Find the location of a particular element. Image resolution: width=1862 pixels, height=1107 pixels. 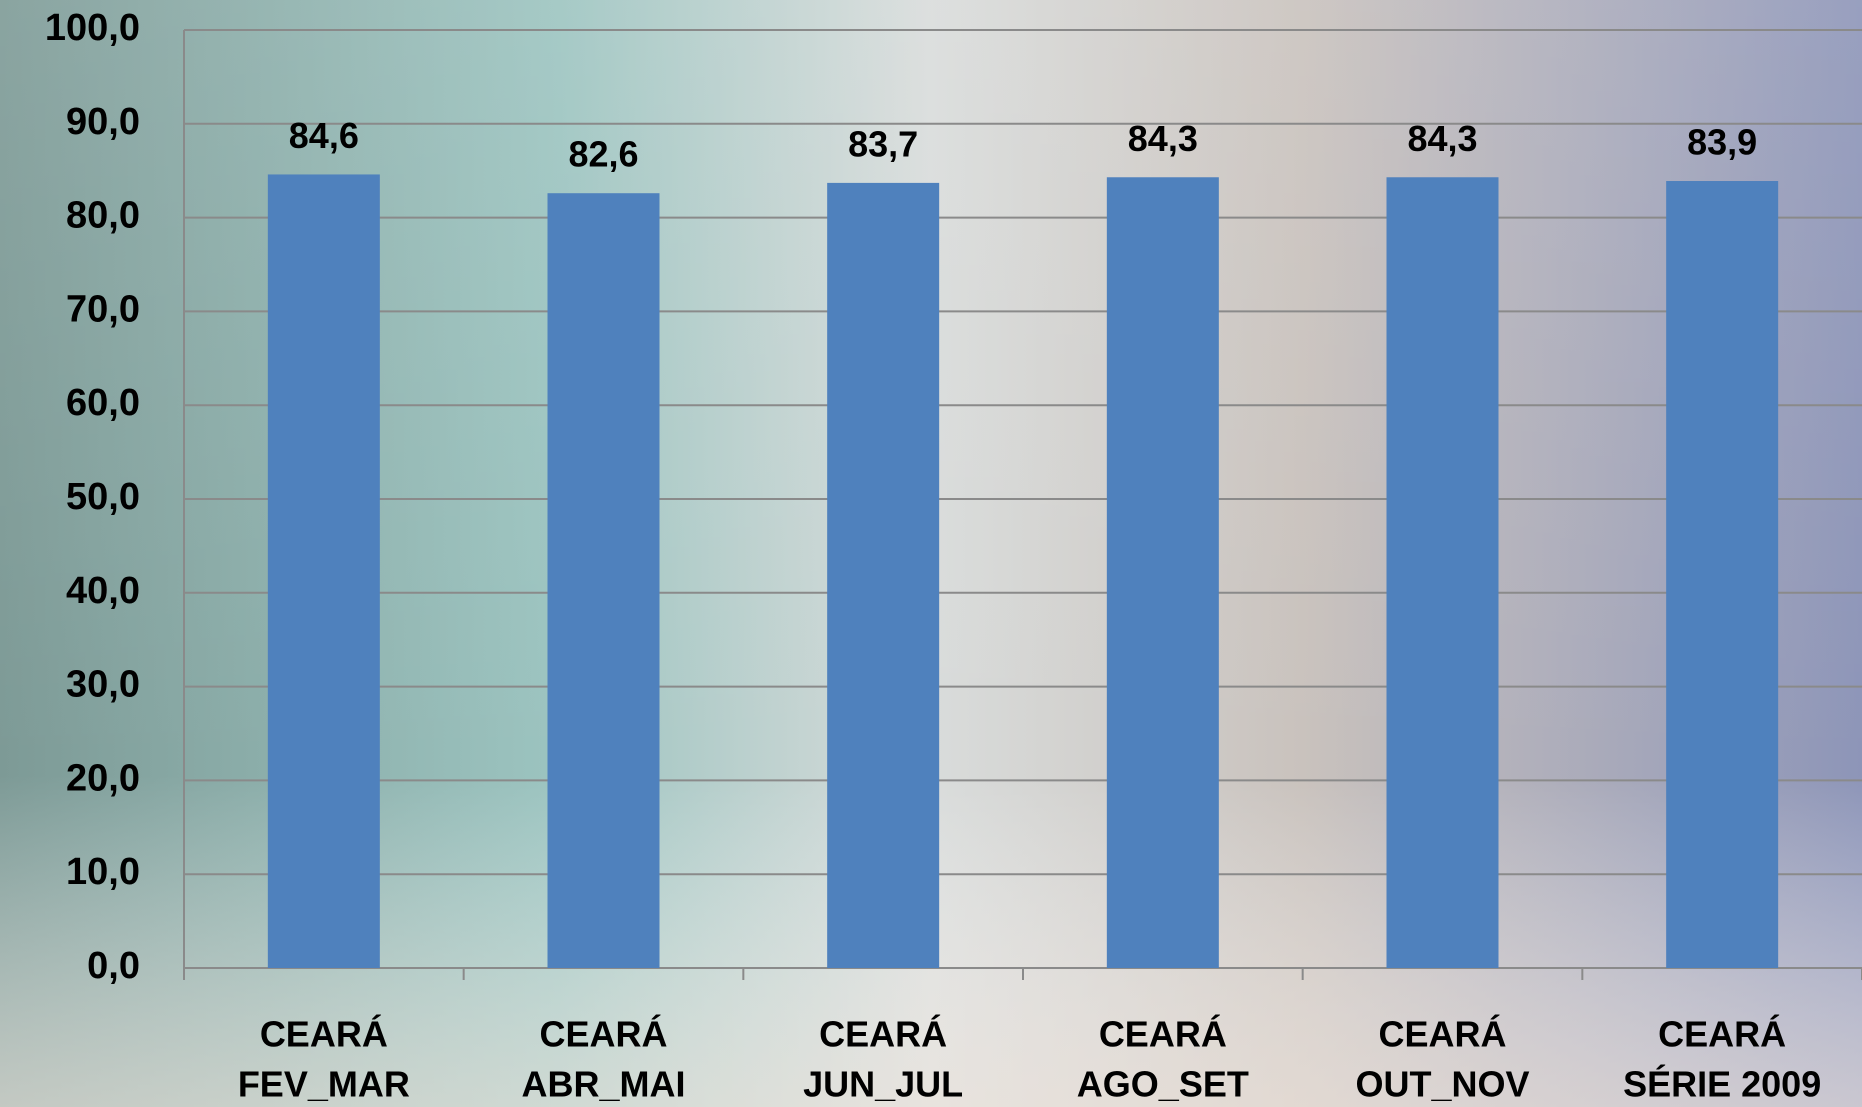

y-tick-label: 60,0 is located at coordinates (103, 403).